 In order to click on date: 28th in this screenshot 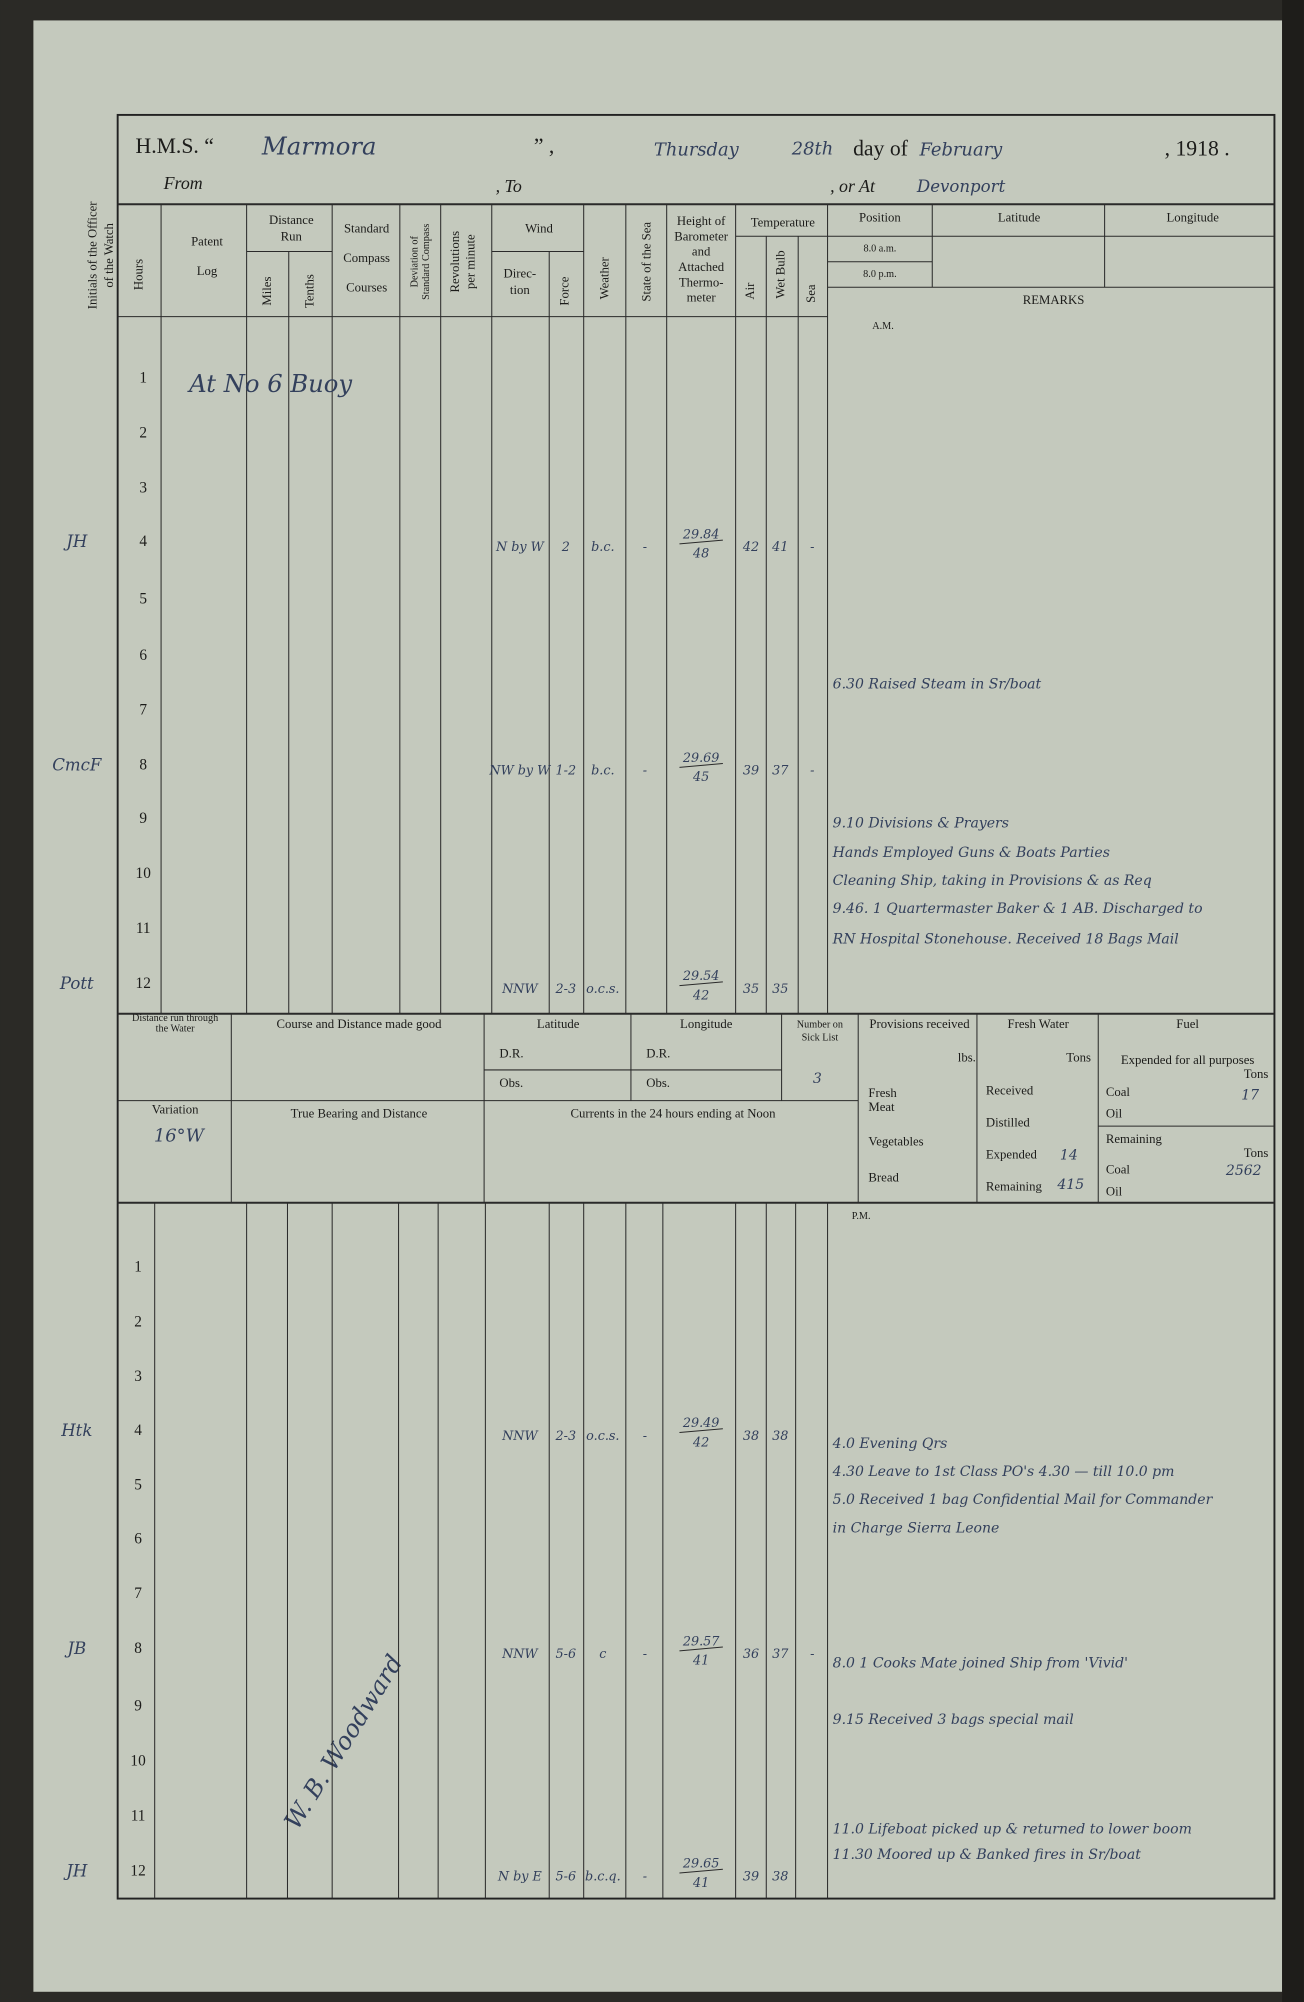, I will do `click(812, 148)`.